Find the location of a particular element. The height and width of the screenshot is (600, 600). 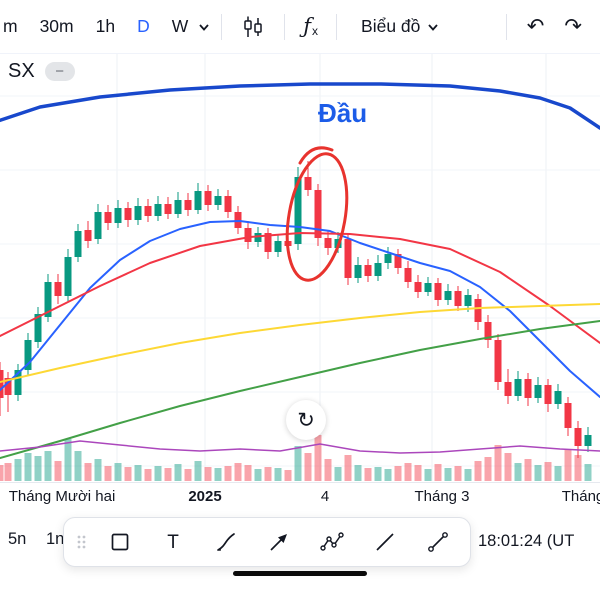

legend-collapse-button: − is located at coordinates (59, 71).